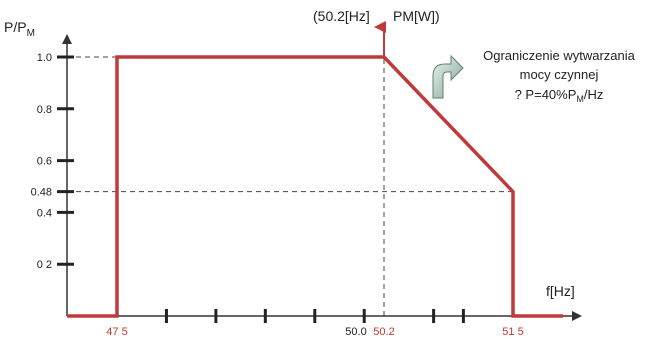 This screenshot has height=342, width=661. I want to click on x-tick-label-2: 50.2, so click(383, 332).